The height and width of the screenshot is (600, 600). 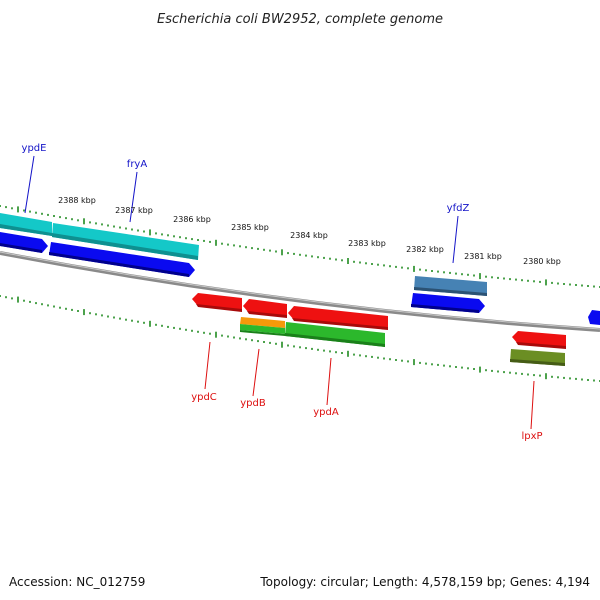 What do you see at coordinates (253, 403) in the screenshot?
I see `gene-label-ypdB: ypdB` at bounding box center [253, 403].